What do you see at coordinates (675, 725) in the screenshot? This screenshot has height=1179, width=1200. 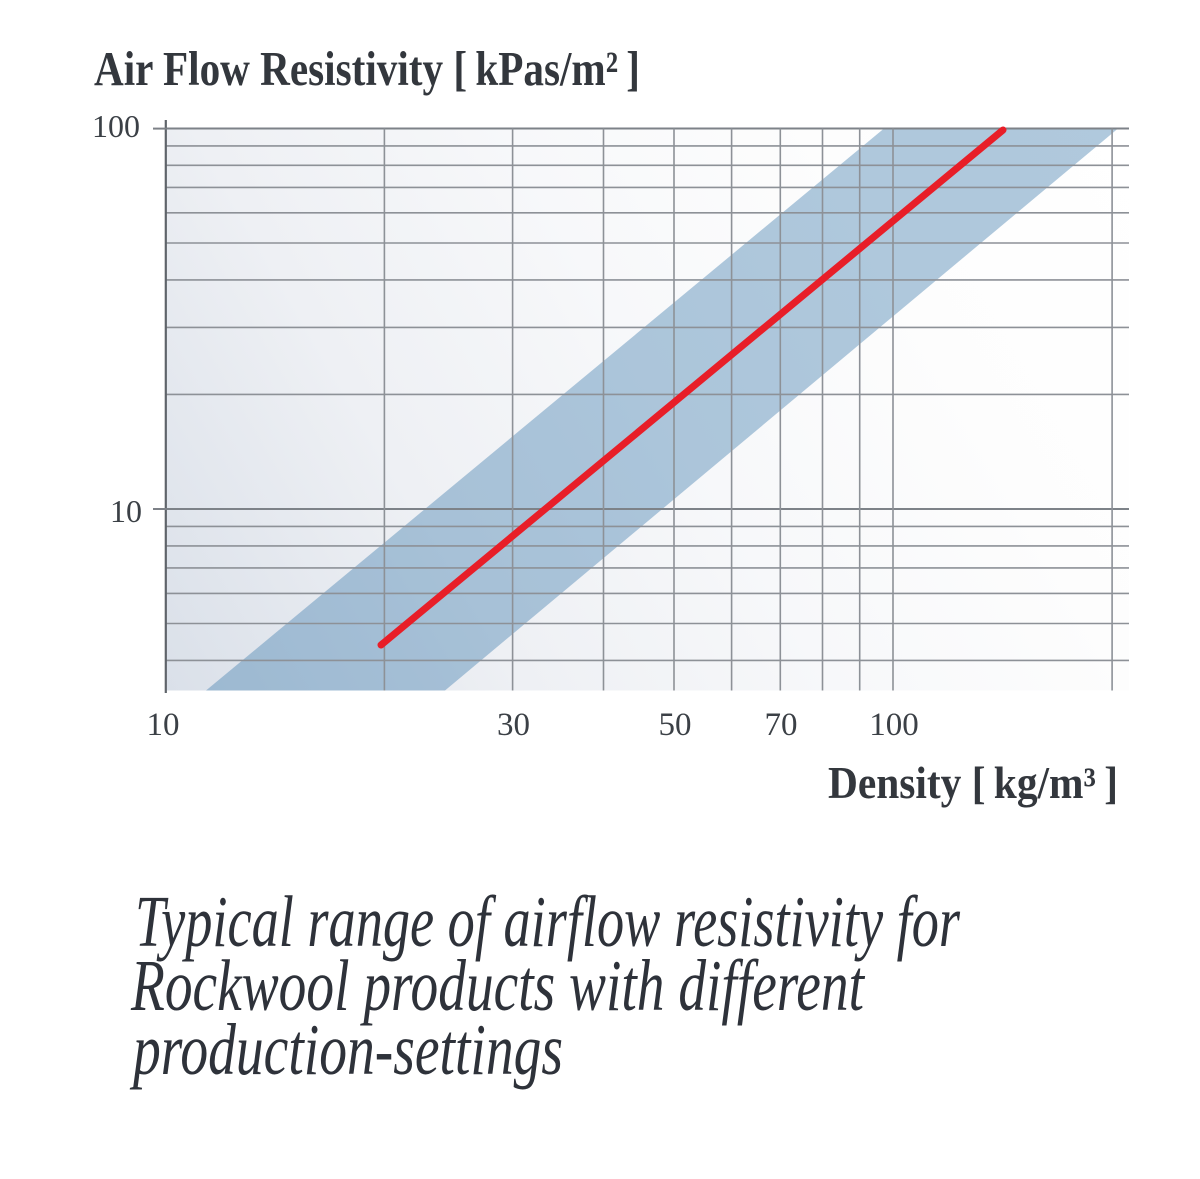 I see `svg-text: 50` at bounding box center [675, 725].